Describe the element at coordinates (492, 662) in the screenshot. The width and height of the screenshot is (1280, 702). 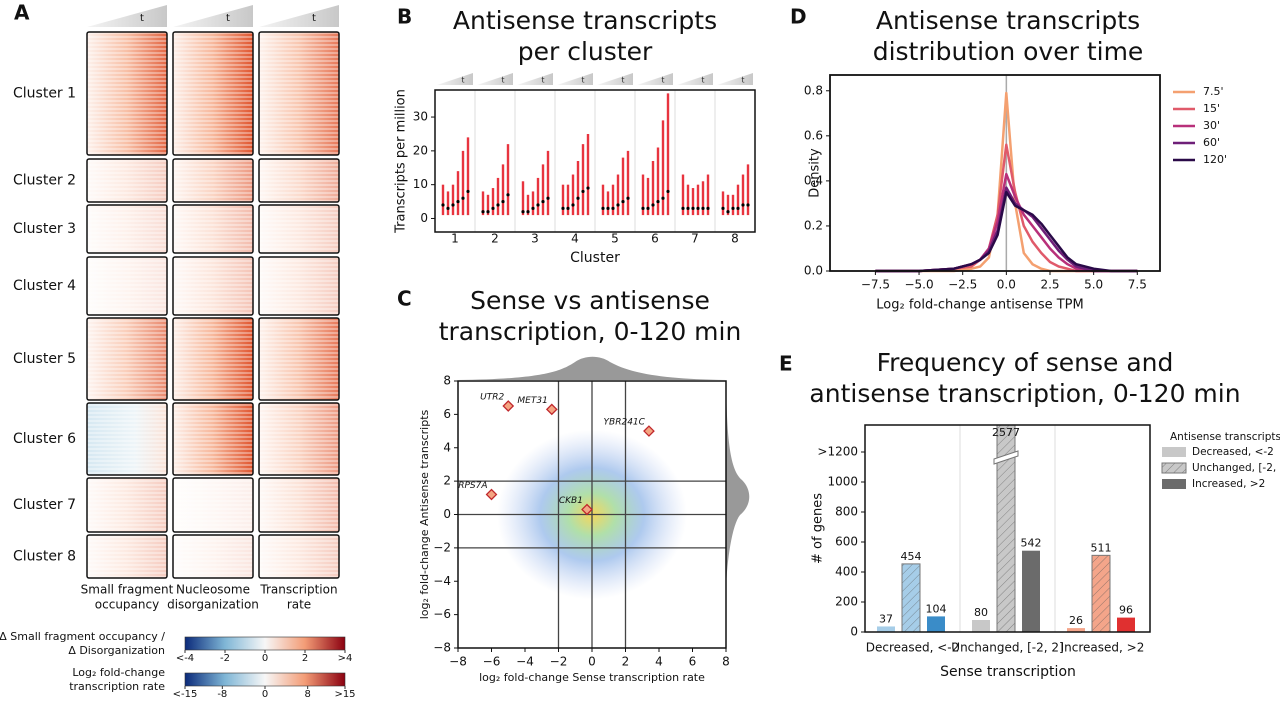
I see `x-tick-label: −6` at that location.